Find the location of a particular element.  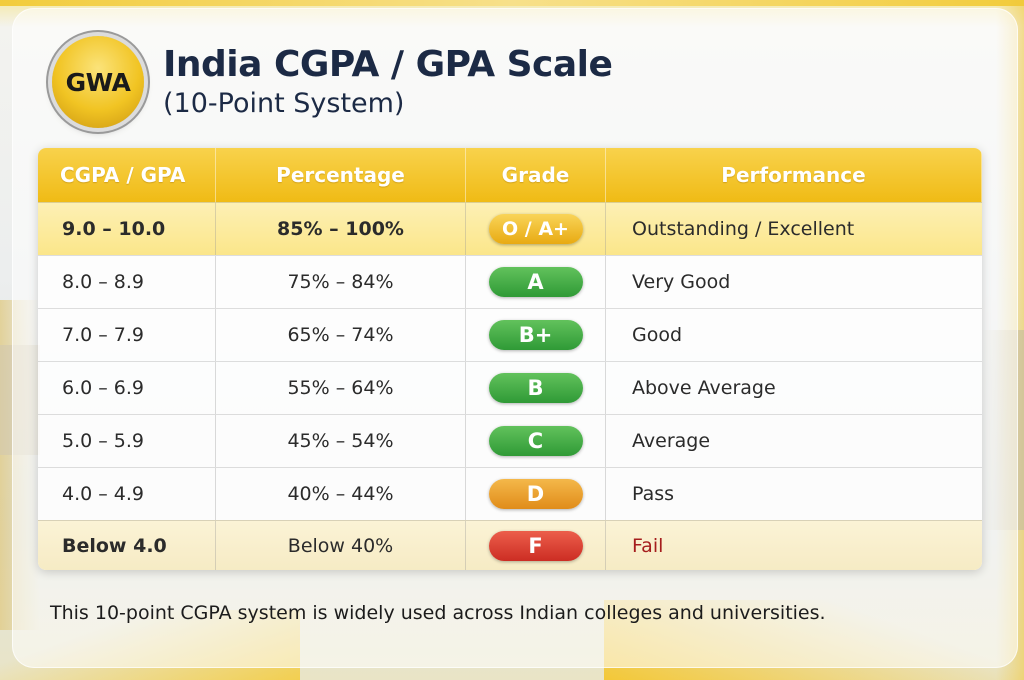

logo-text: GWA is located at coordinates (98, 82).